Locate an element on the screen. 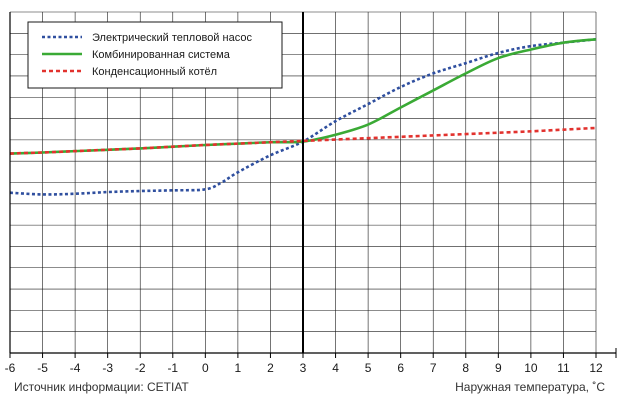 This screenshot has height=399, width=621. x-tick-label: 11 is located at coordinates (563, 368).